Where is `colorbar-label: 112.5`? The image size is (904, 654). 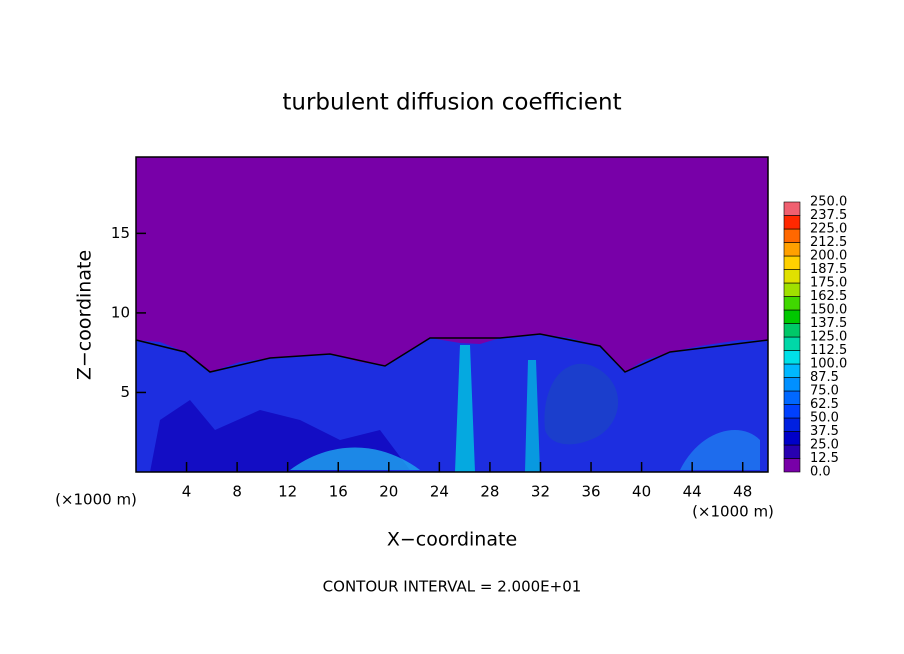
colorbar-label: 112.5 is located at coordinates (828, 350).